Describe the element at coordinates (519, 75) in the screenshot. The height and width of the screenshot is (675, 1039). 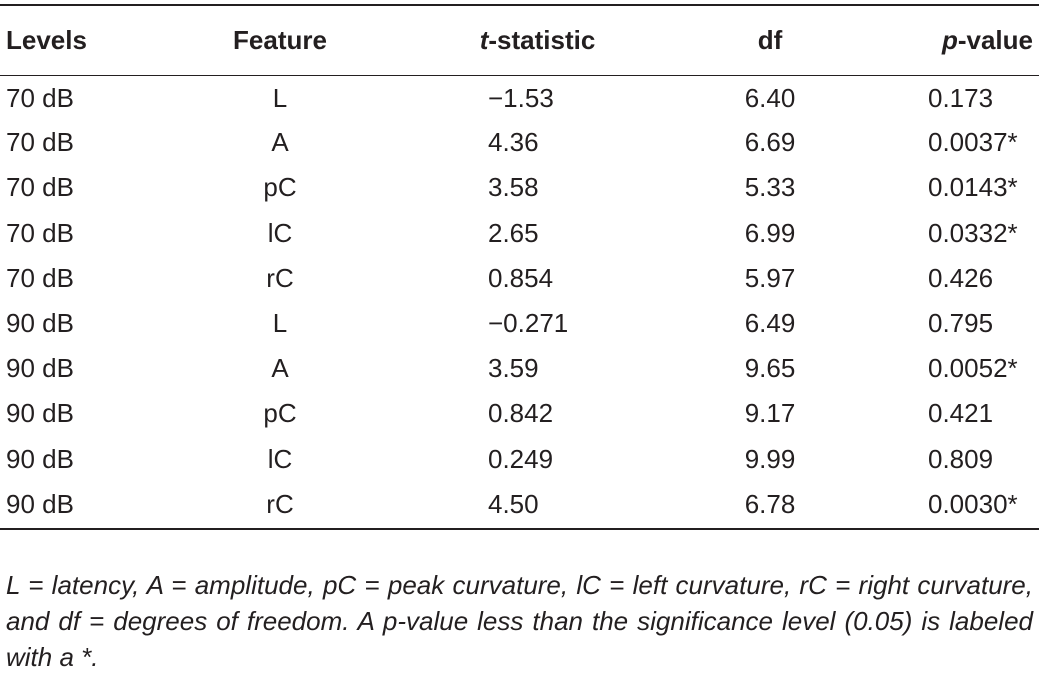
I see `table-header-rule` at that location.